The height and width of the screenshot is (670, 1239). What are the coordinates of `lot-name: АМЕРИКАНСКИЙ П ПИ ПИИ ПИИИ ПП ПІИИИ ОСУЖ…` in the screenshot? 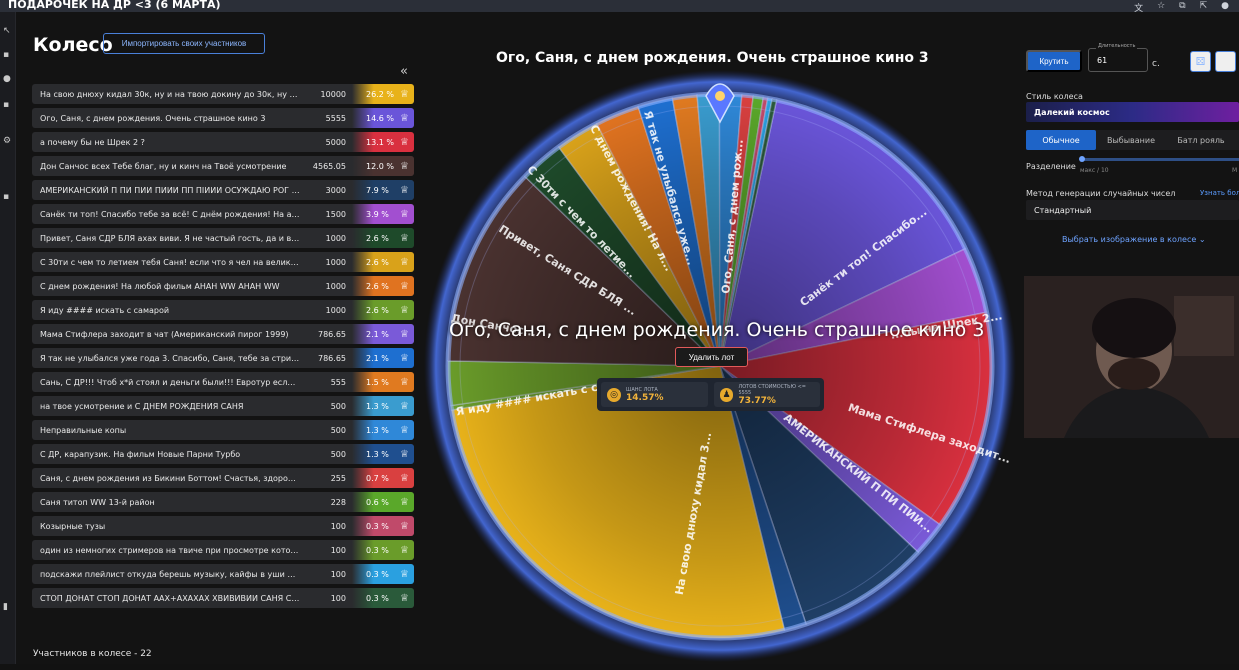 It's located at (170, 190).